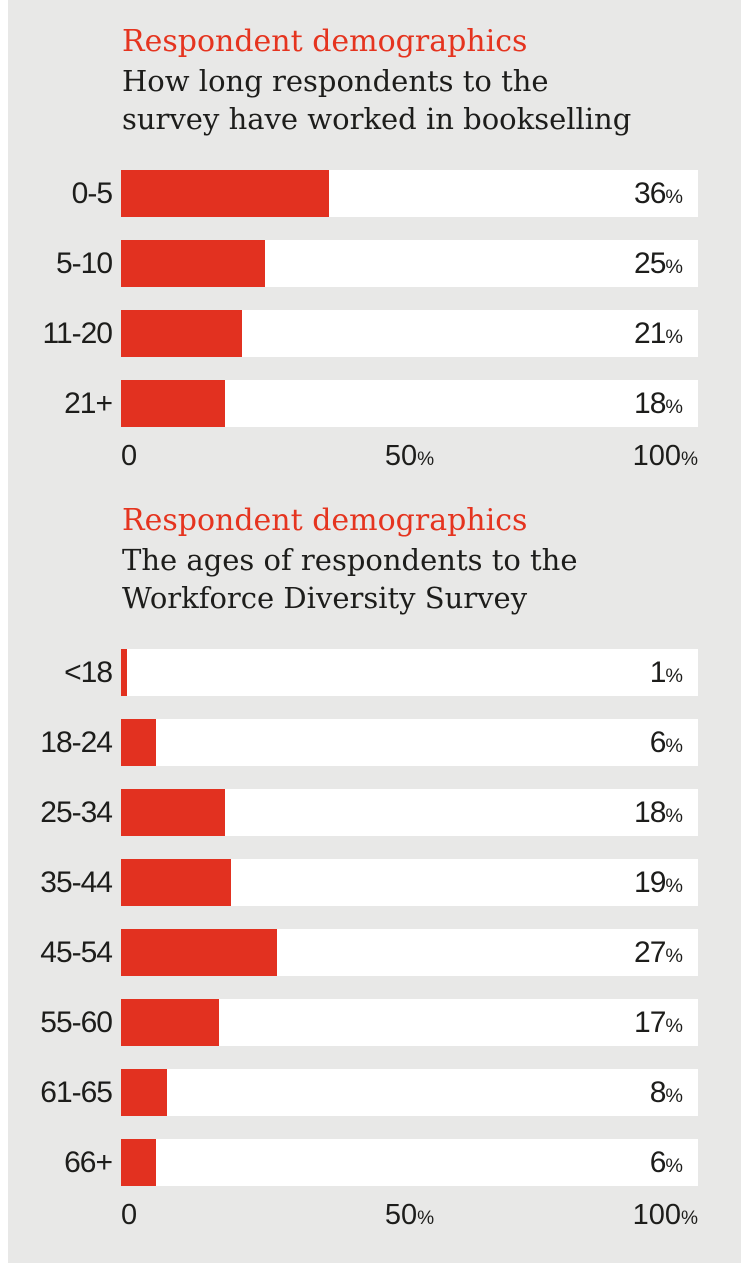 The height and width of the screenshot is (1279, 752). I want to click on value-label: 17%, so click(666, 1024).